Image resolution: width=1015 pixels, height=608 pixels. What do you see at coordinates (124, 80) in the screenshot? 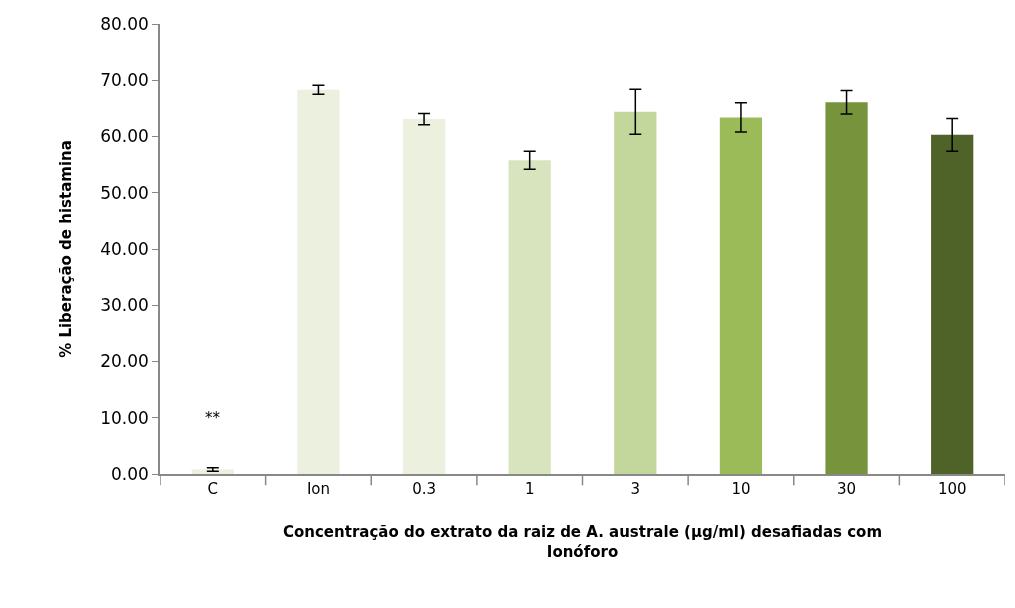
I see `y-tick-label: 70.00` at bounding box center [124, 80].